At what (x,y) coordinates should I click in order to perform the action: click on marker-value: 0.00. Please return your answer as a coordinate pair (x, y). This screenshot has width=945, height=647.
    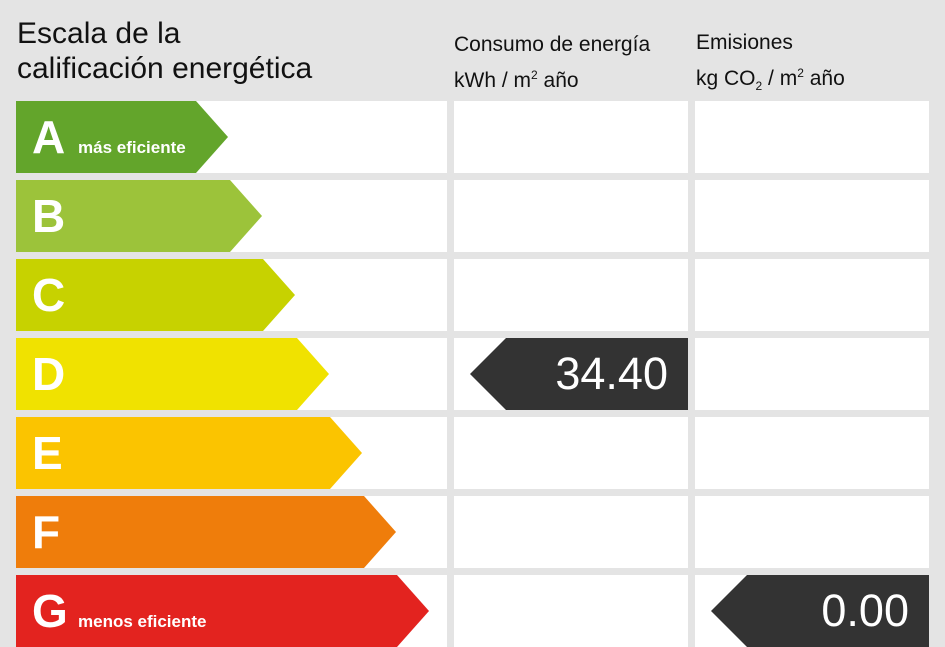
    Looking at the image, I should click on (865, 610).